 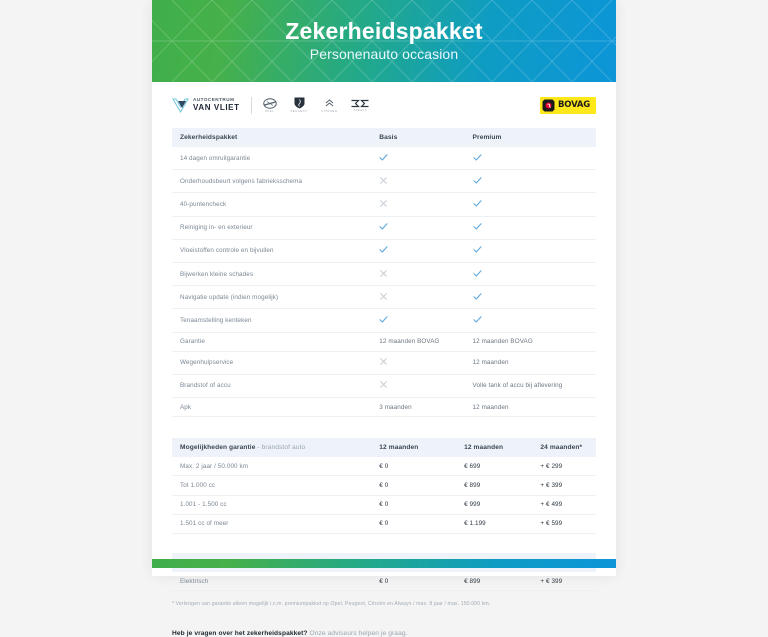 What do you see at coordinates (218, 448) in the screenshot?
I see `fuel-title-main: Mogelijkheden garantie` at bounding box center [218, 448].